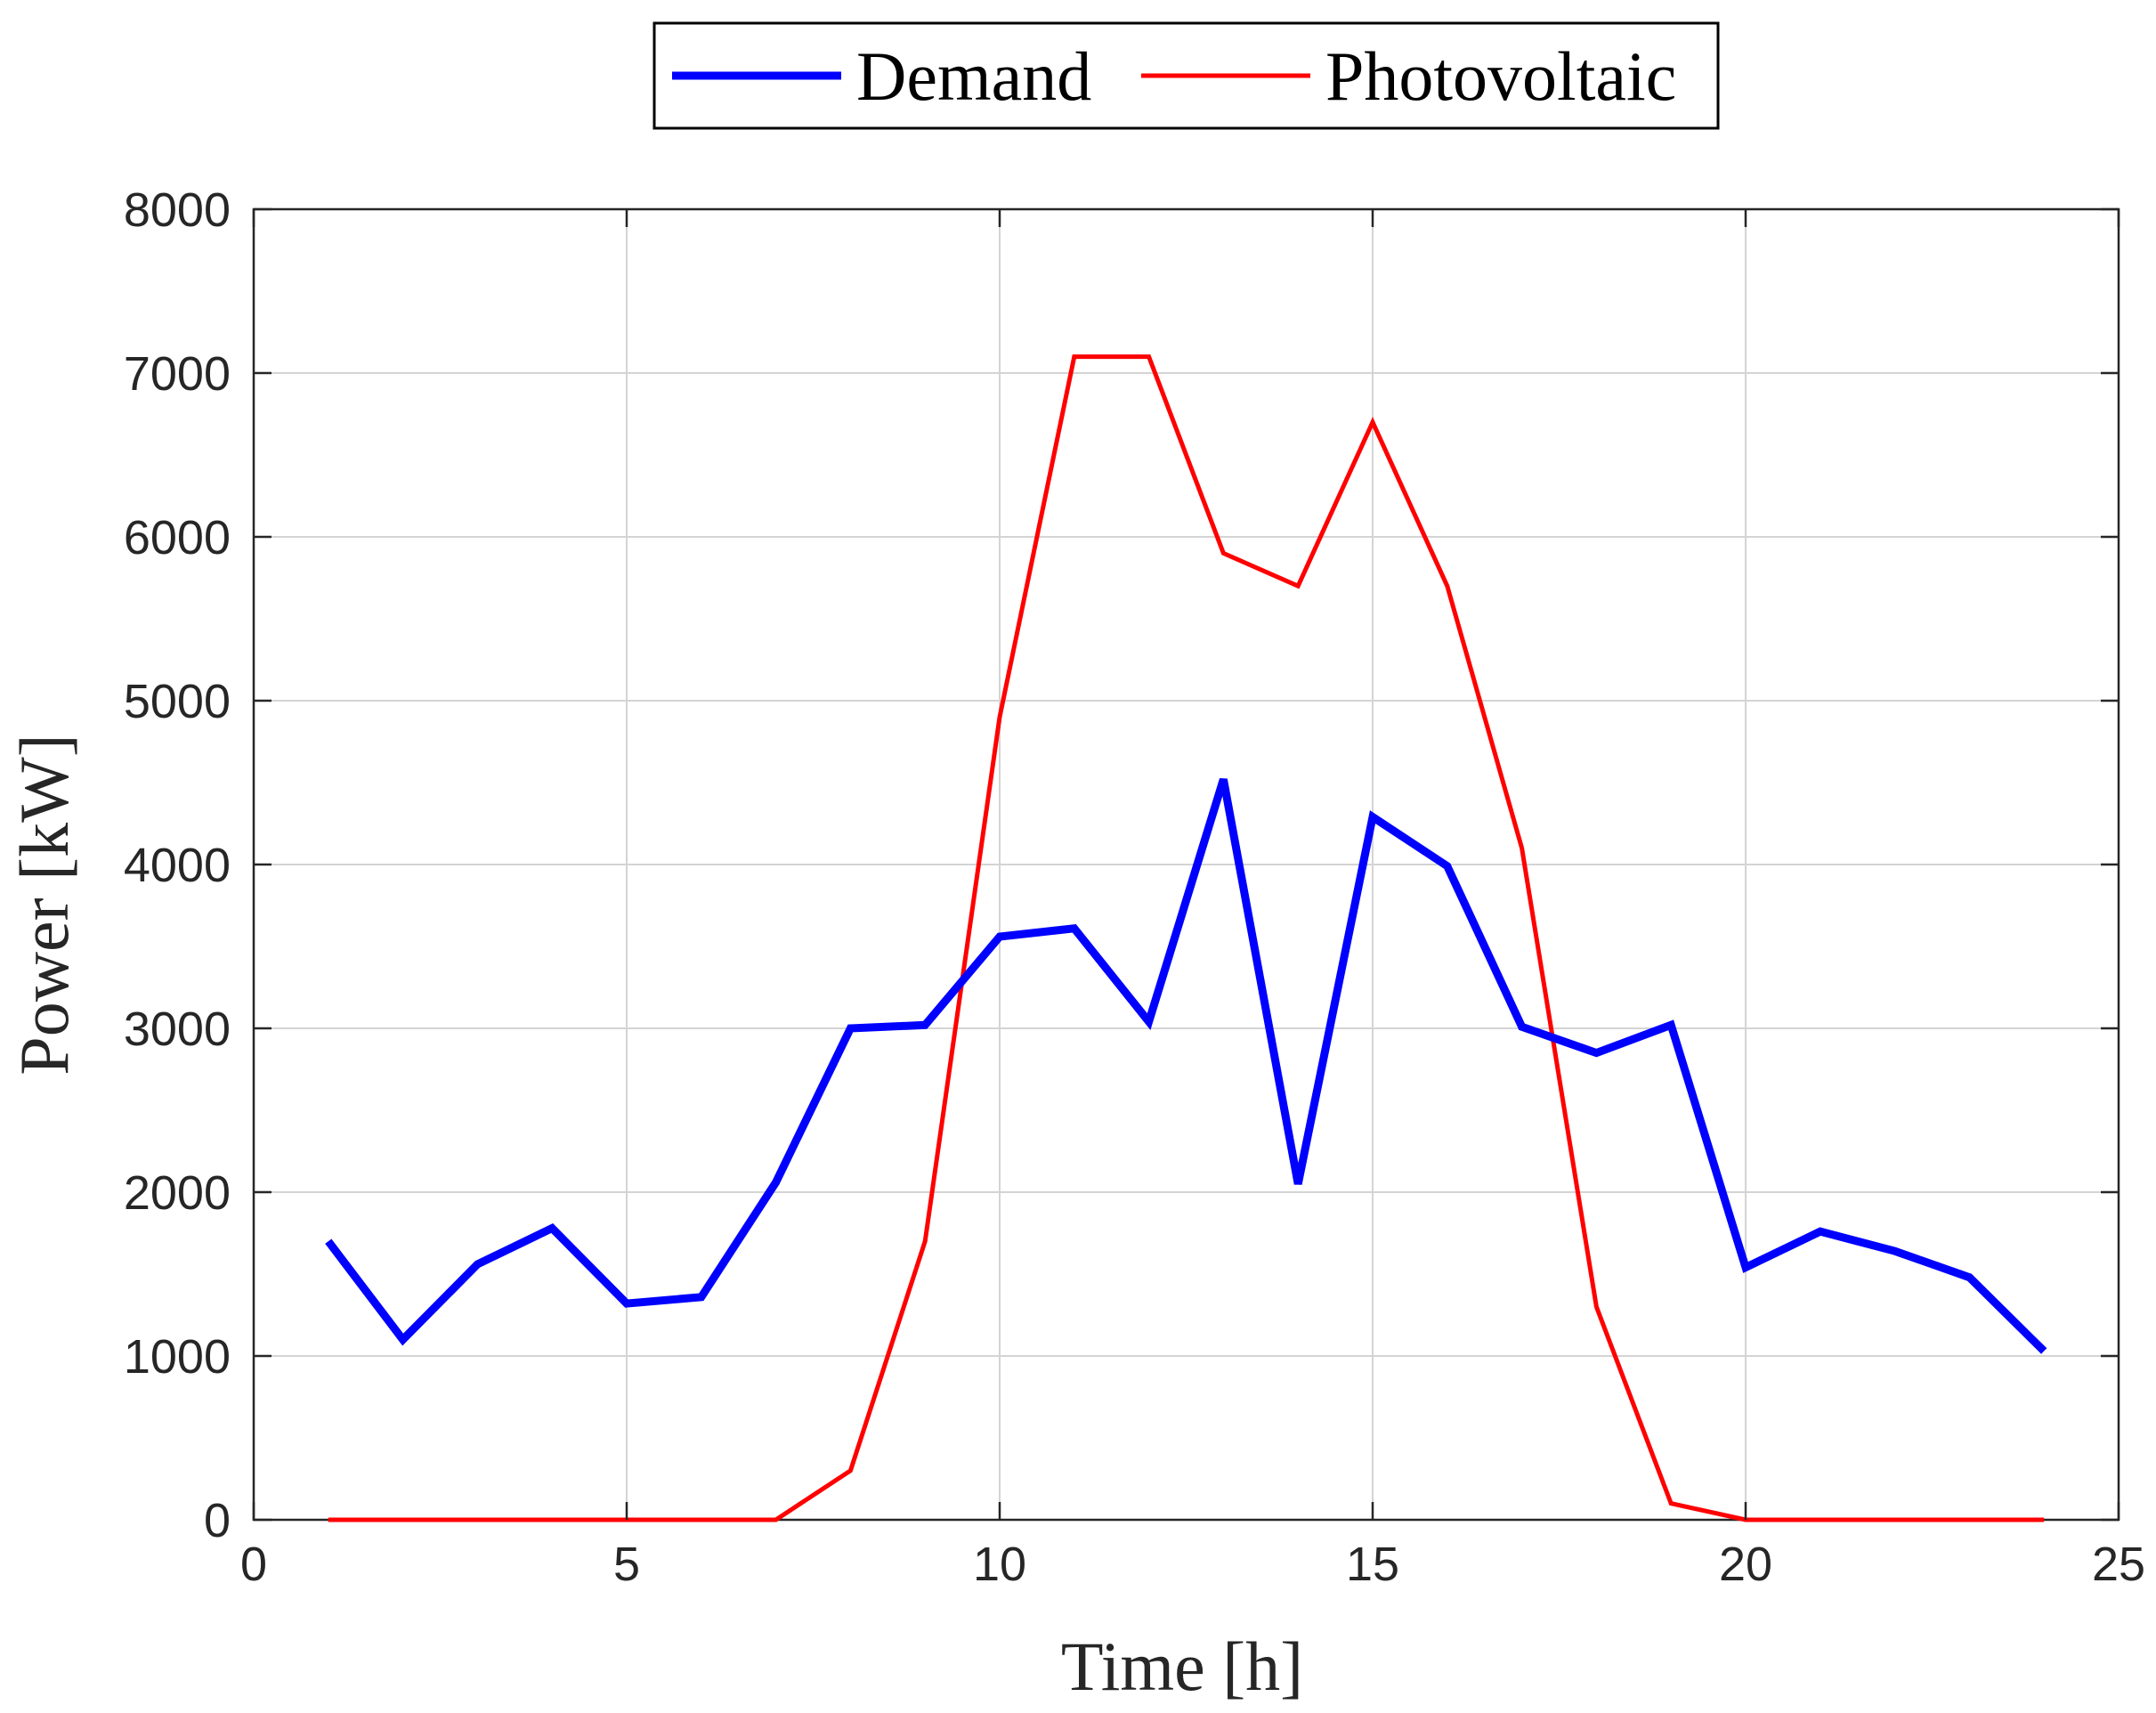  I want to click on y-tick-label: 6000, so click(177, 537).